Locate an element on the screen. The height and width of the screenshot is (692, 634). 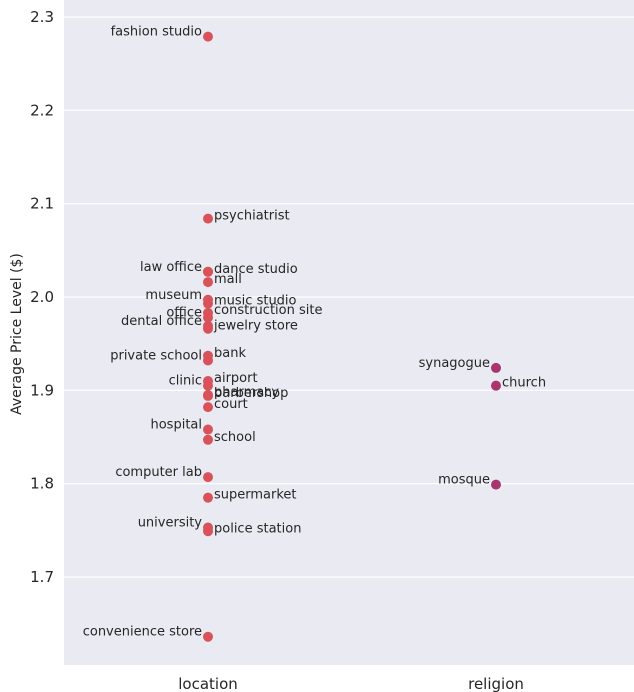
x-tick-labels: location religion is located at coordinates (351, 683).